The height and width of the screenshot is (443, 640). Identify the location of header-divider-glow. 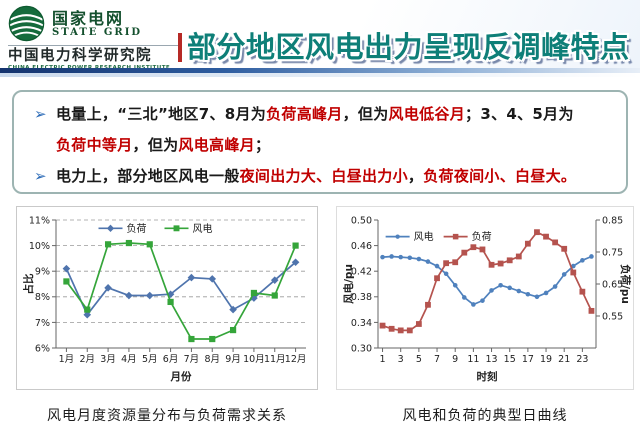
(320, 75).